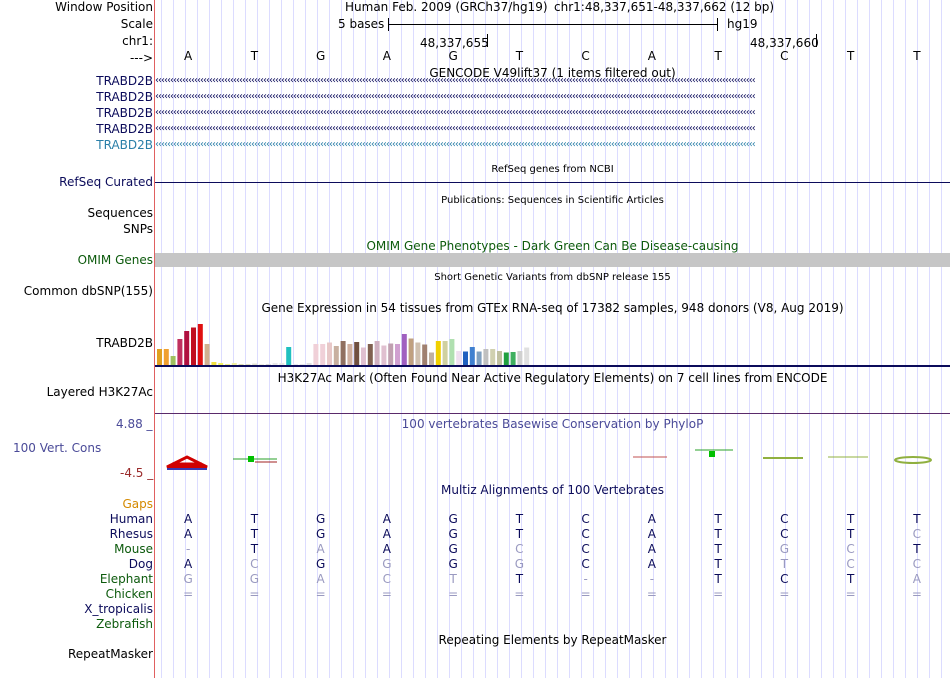 The width and height of the screenshot is (950, 678). What do you see at coordinates (552, 460) in the screenshot?
I see `phylop-logo-chart` at bounding box center [552, 460].